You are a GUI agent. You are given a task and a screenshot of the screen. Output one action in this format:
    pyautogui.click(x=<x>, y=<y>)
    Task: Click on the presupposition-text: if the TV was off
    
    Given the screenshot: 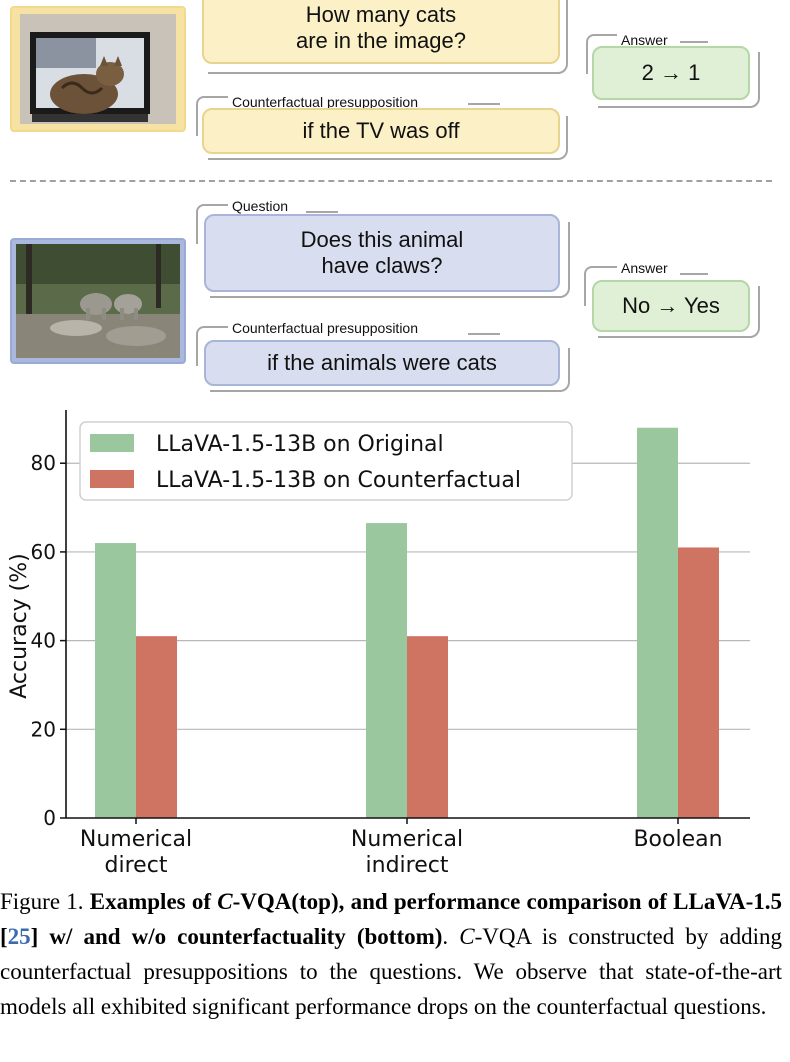 What is the action you would take?
    pyautogui.click(x=381, y=130)
    